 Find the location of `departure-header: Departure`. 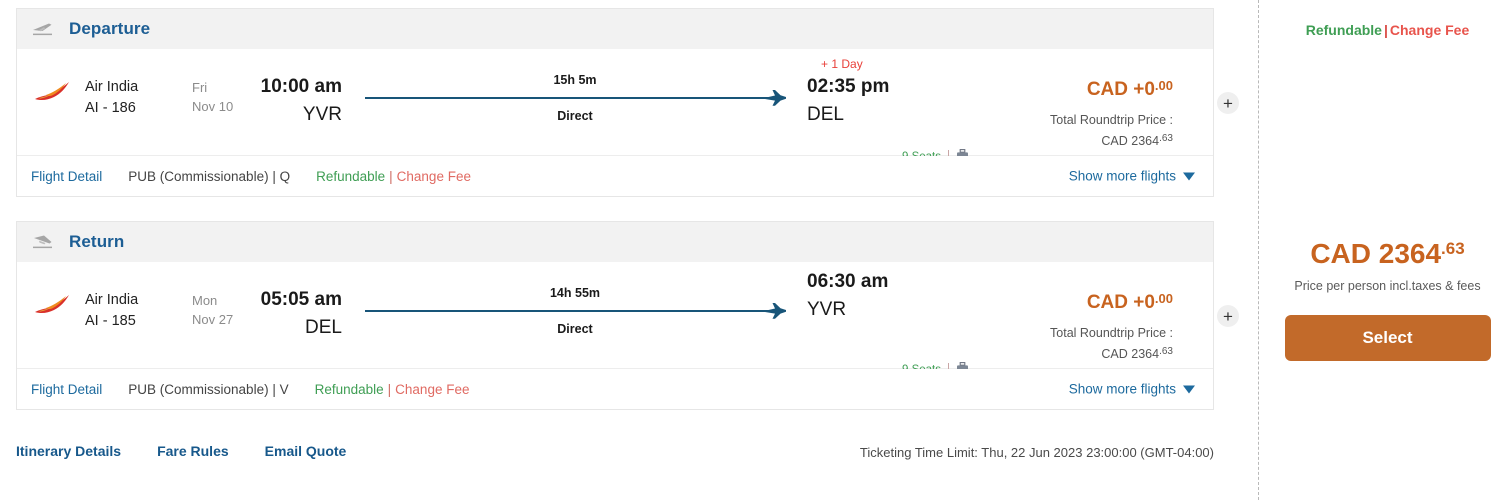

departure-header: Departure is located at coordinates (615, 29).